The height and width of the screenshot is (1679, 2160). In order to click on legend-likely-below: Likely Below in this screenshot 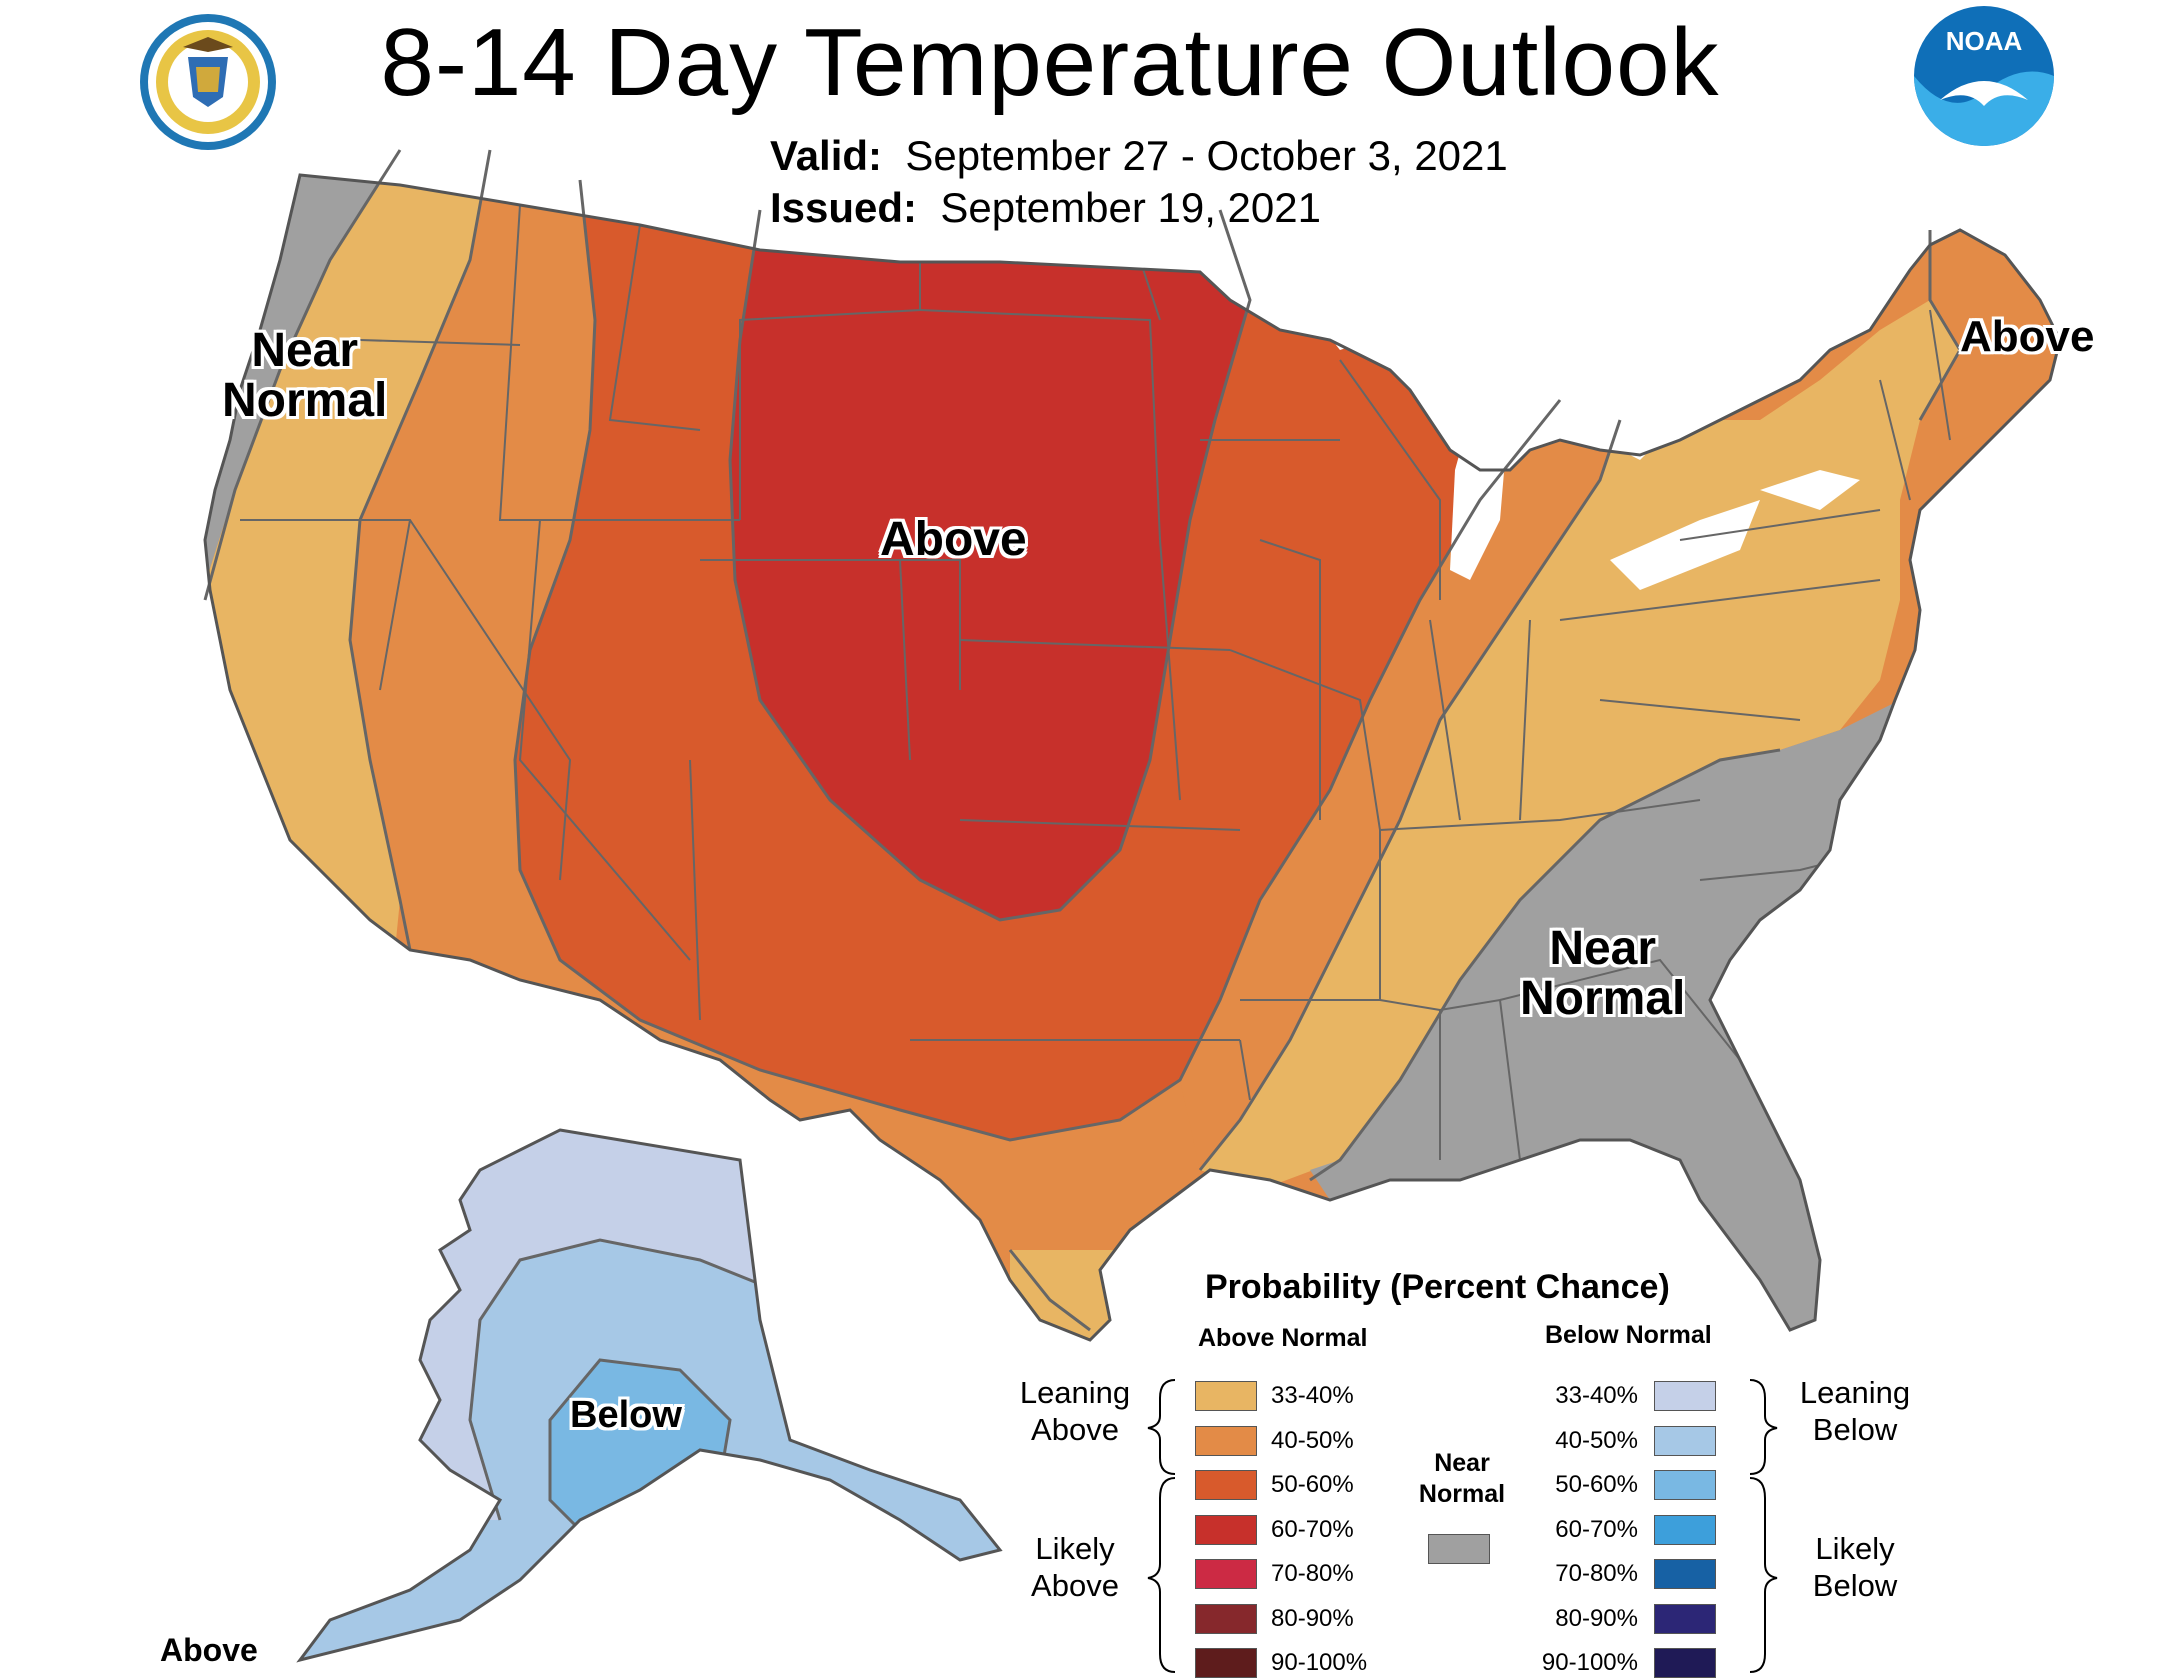, I will do `click(1855, 1567)`.